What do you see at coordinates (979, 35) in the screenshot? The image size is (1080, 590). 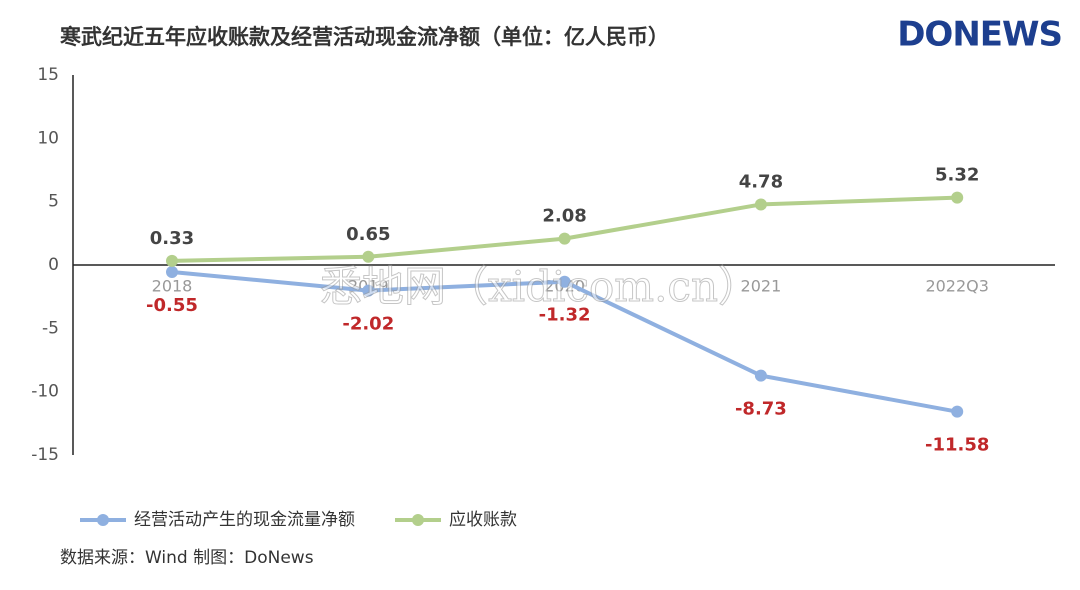 I see `logo: DONEWS` at bounding box center [979, 35].